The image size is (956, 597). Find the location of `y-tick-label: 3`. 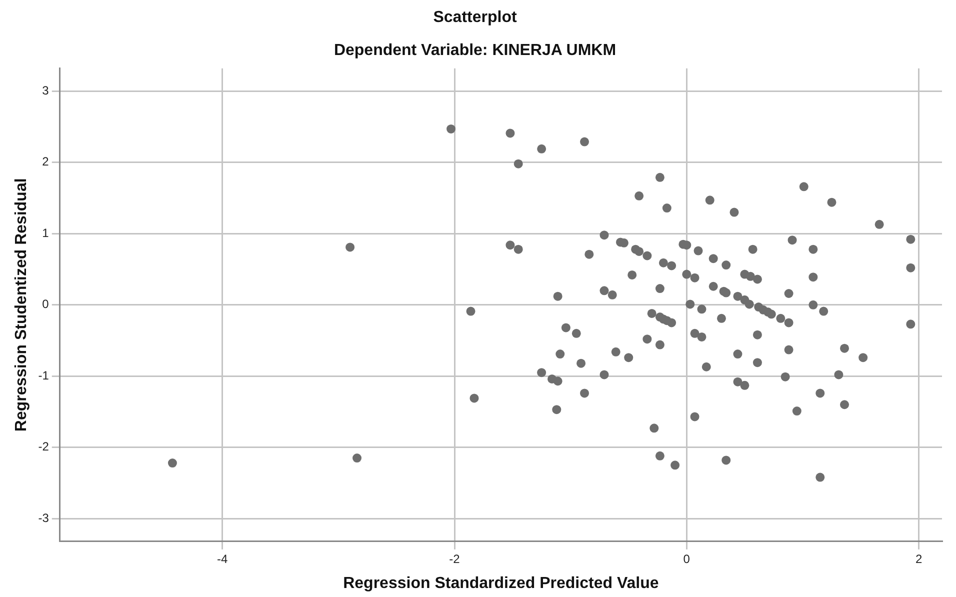

y-tick-label: 3 is located at coordinates (46, 91).